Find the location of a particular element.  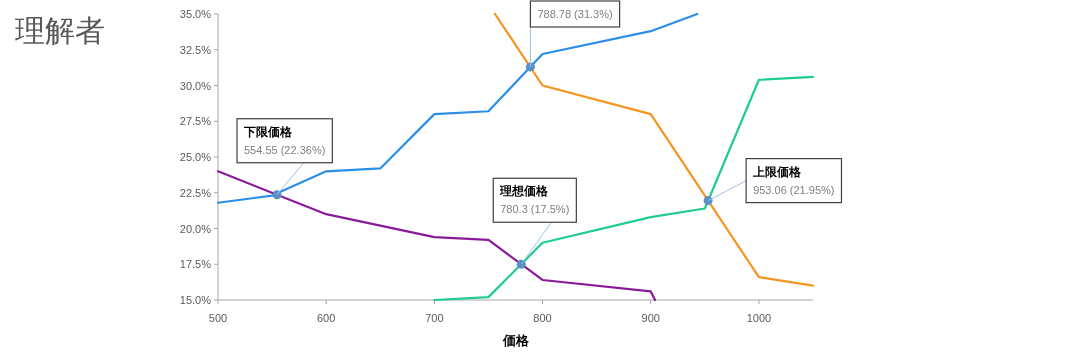

x-tick-label: 700 is located at coordinates (434, 318).